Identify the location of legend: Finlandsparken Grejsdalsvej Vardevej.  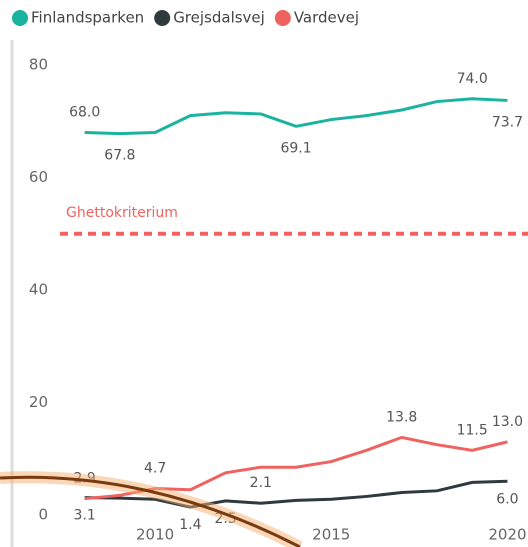
(185, 18).